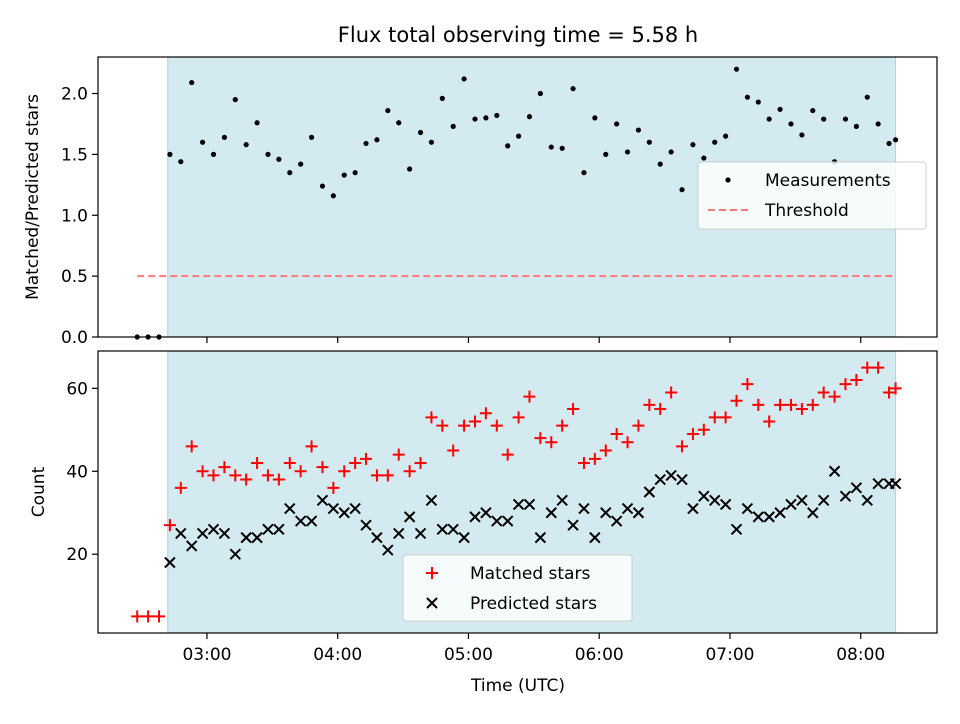 The height and width of the screenshot is (724, 960). What do you see at coordinates (517, 686) in the screenshot?
I see `x-axis-label: Time (UTC)` at bounding box center [517, 686].